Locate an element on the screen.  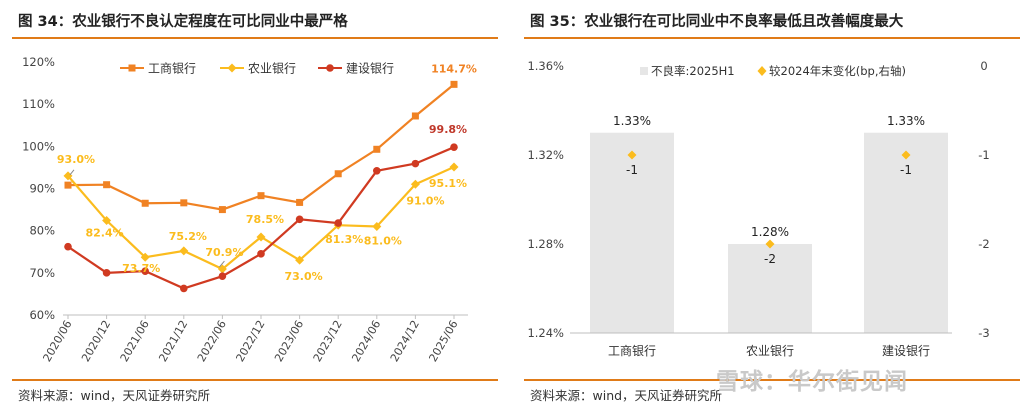
data-label: 70.9% is located at coordinates (224, 252).